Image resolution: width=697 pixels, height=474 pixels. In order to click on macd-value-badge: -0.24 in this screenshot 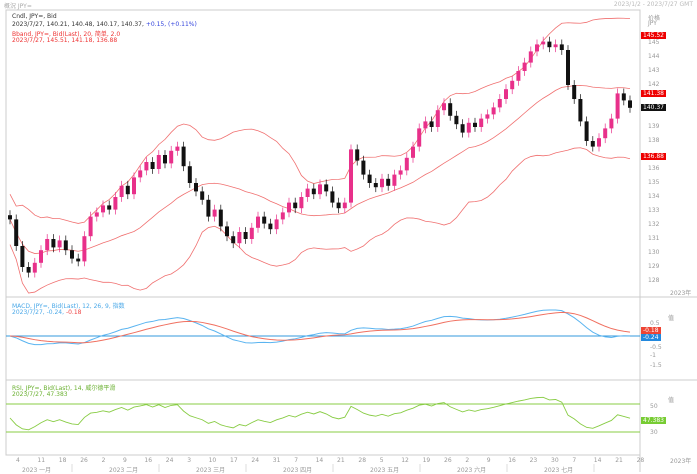, I will do `click(651, 337)`.